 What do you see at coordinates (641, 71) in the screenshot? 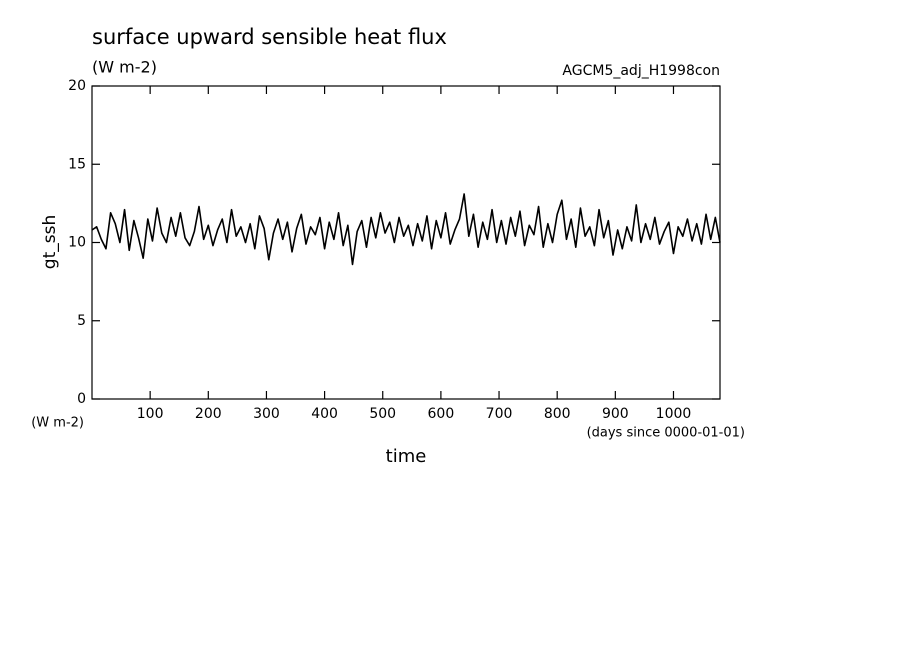
I see `annotation: AGCM5_adj_H1998con` at bounding box center [641, 71].